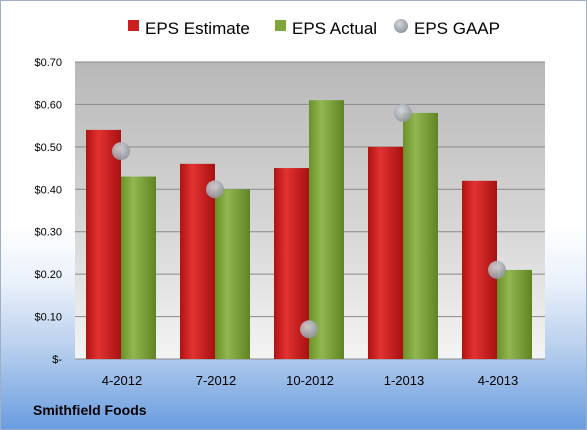  I want to click on x-tick-label: 7-2012, so click(216, 380).